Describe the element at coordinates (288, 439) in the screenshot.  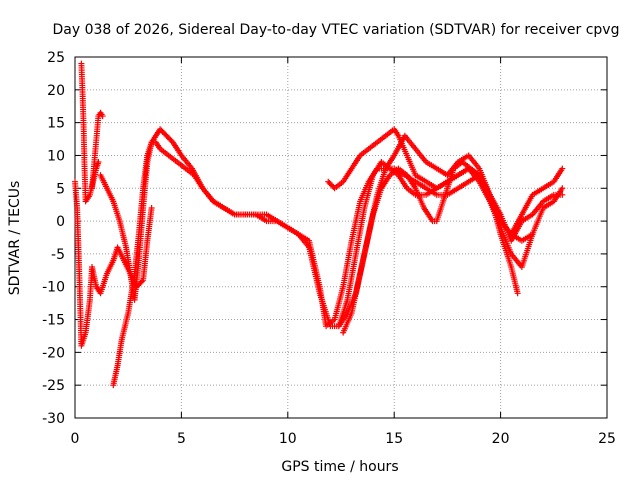
I see `x-tick-label: 10` at that location.